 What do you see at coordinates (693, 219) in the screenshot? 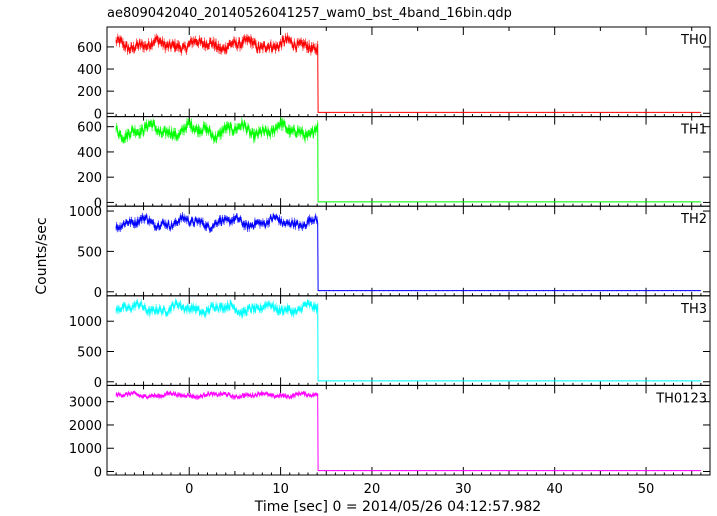
I see `series-label: TH2` at bounding box center [693, 219].